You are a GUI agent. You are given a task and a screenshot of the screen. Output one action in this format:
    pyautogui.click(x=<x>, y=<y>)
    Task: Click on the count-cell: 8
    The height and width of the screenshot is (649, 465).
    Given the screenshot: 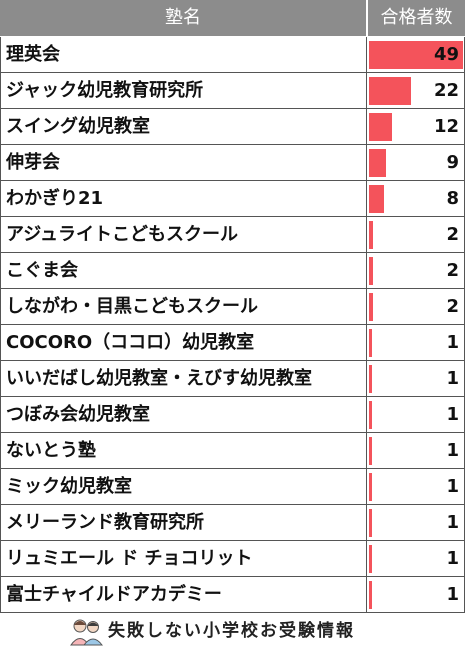 What is the action you would take?
    pyautogui.click(x=416, y=199)
    